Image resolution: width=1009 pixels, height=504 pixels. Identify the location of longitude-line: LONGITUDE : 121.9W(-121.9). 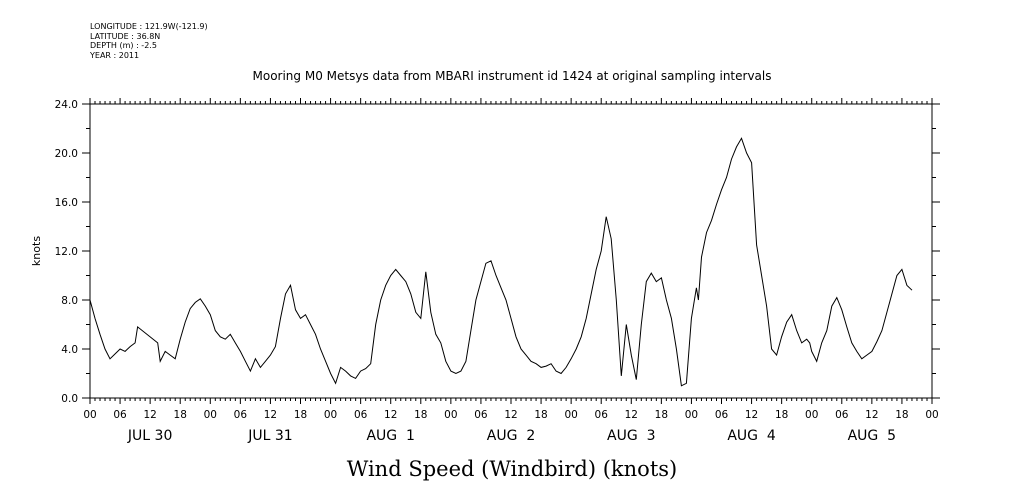
(149, 26).